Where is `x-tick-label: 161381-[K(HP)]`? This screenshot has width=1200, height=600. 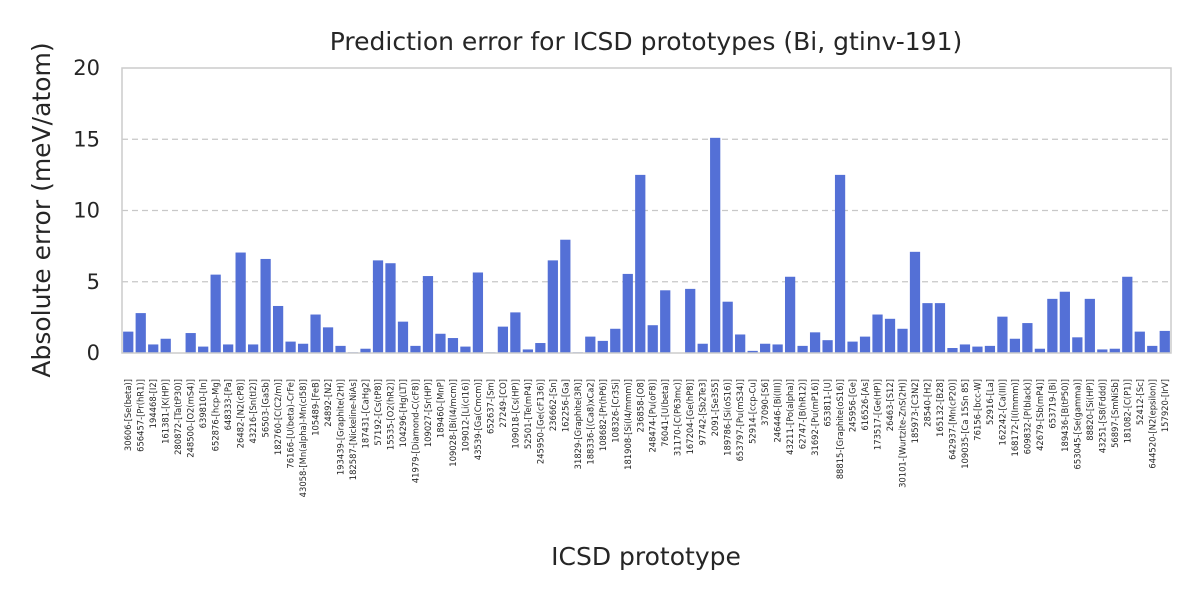
x-tick-label: 161381-[K(HP)] is located at coordinates (166, 411).